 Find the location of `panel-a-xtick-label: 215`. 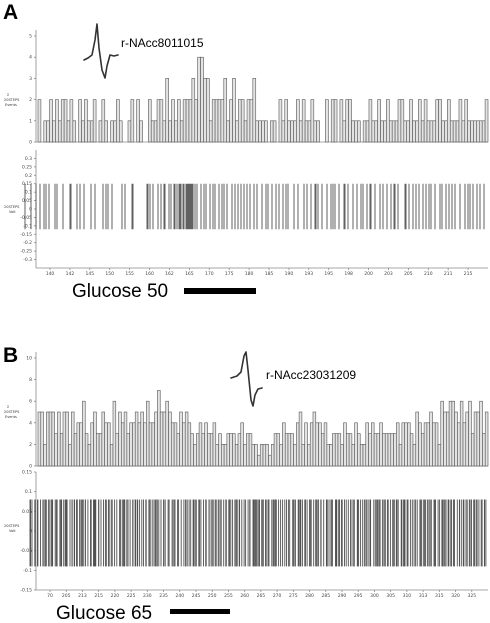

panel-a-xtick-label: 215 is located at coordinates (468, 274).